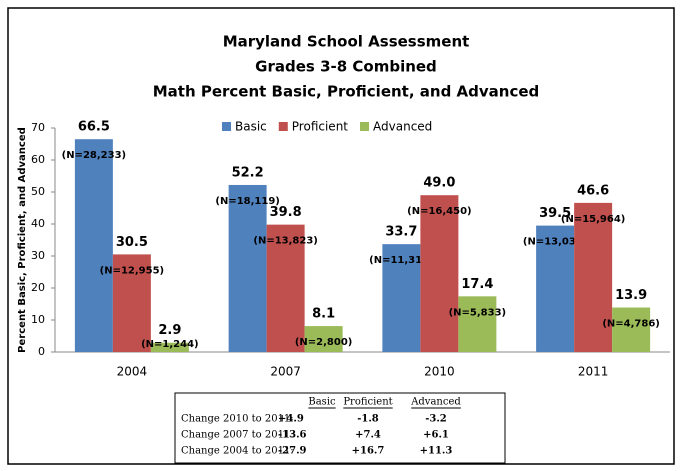 Image resolution: width=683 pixels, height=471 pixels. I want to click on table-cell: +7.4, so click(368, 435).